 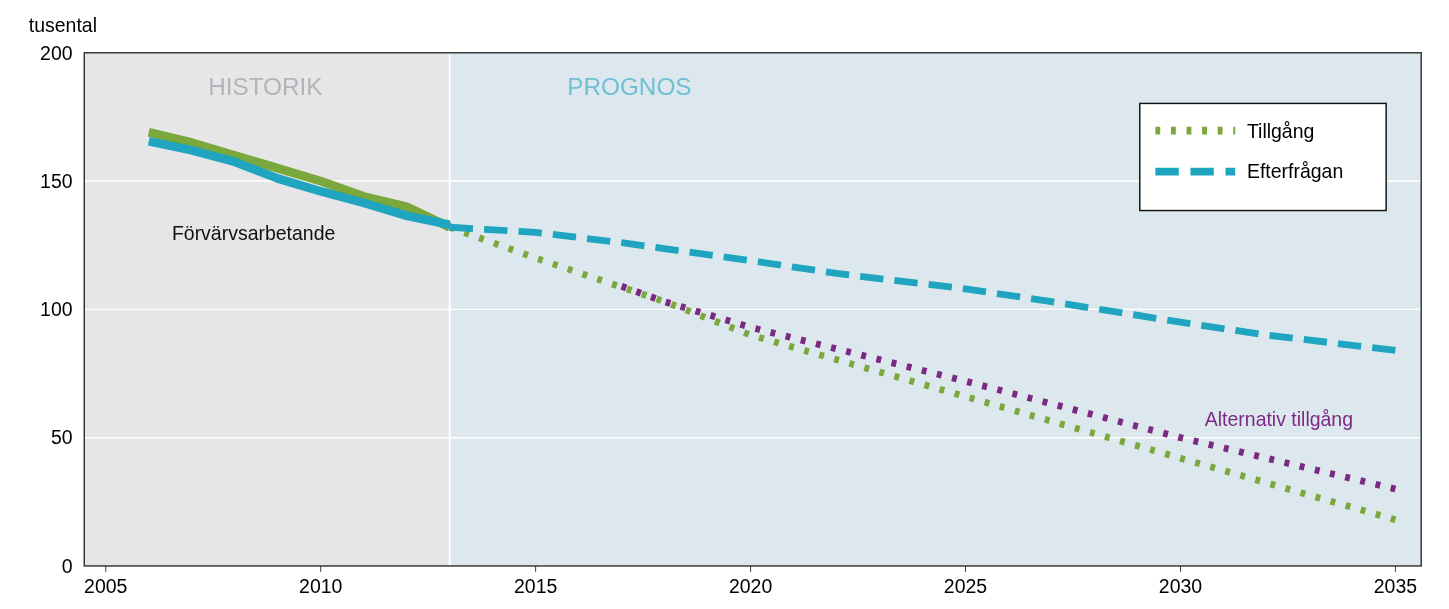 I want to click on y-tick-label: 150, so click(x=56, y=180).